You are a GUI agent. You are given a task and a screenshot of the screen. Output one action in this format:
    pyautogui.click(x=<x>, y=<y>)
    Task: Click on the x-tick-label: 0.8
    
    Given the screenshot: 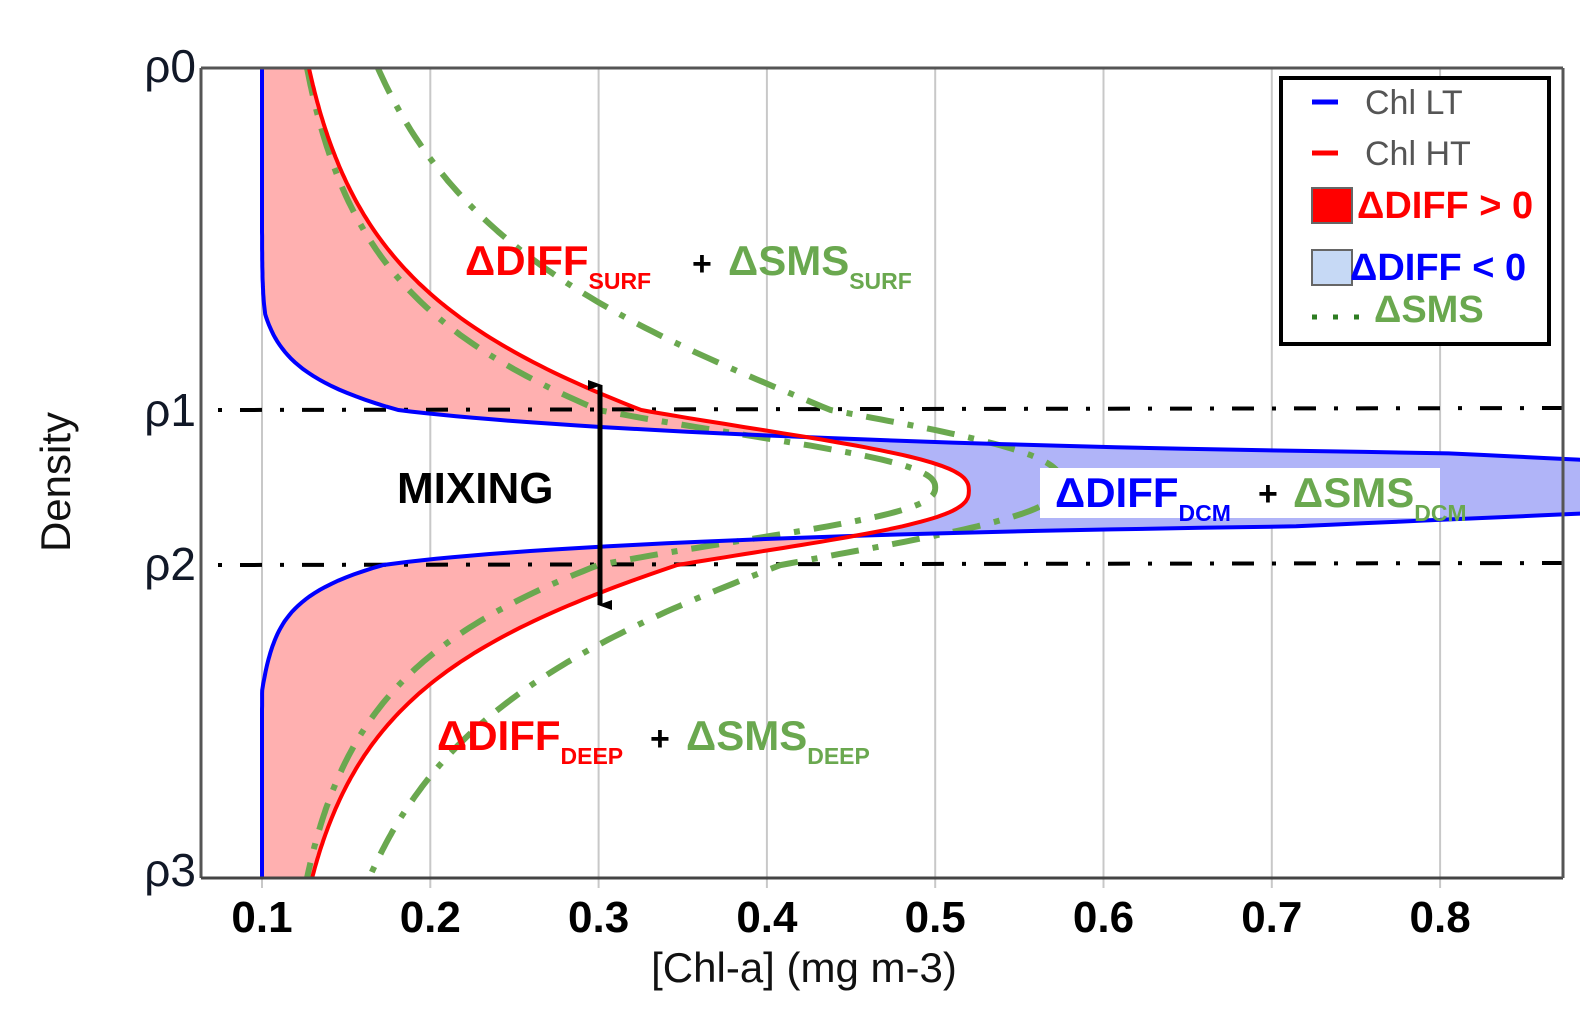 What is the action you would take?
    pyautogui.click(x=1440, y=917)
    